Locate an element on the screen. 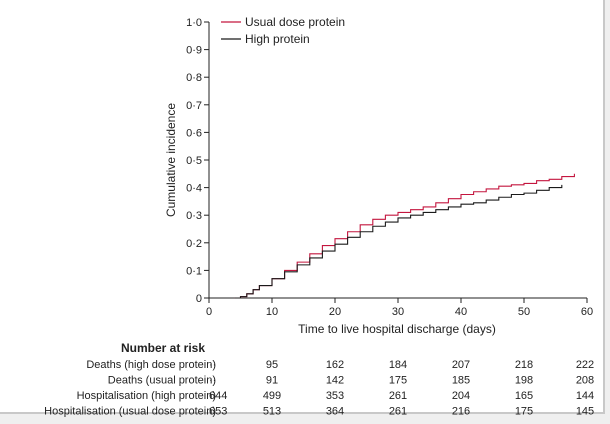 Image resolution: width=610 pixels, height=424 pixels. y-tick-label: 0·1 is located at coordinates (194, 271).